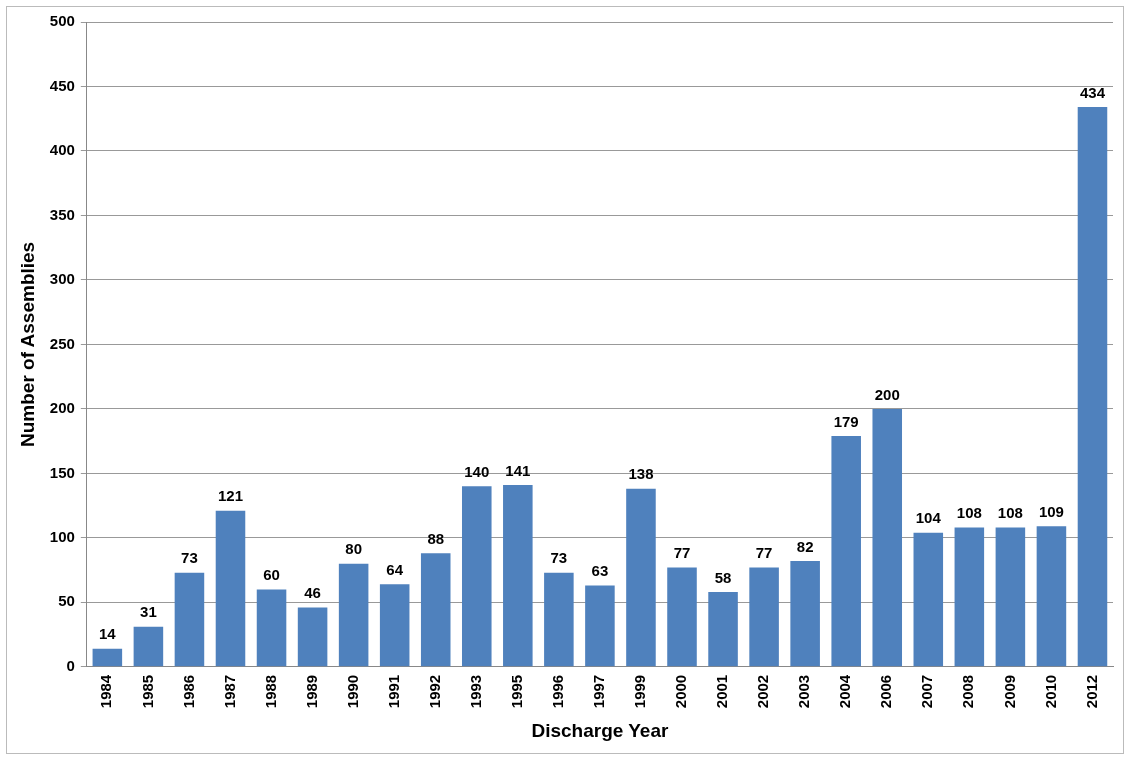  Describe the element at coordinates (106, 691) in the screenshot. I see `x-tick-label: 1984` at that location.